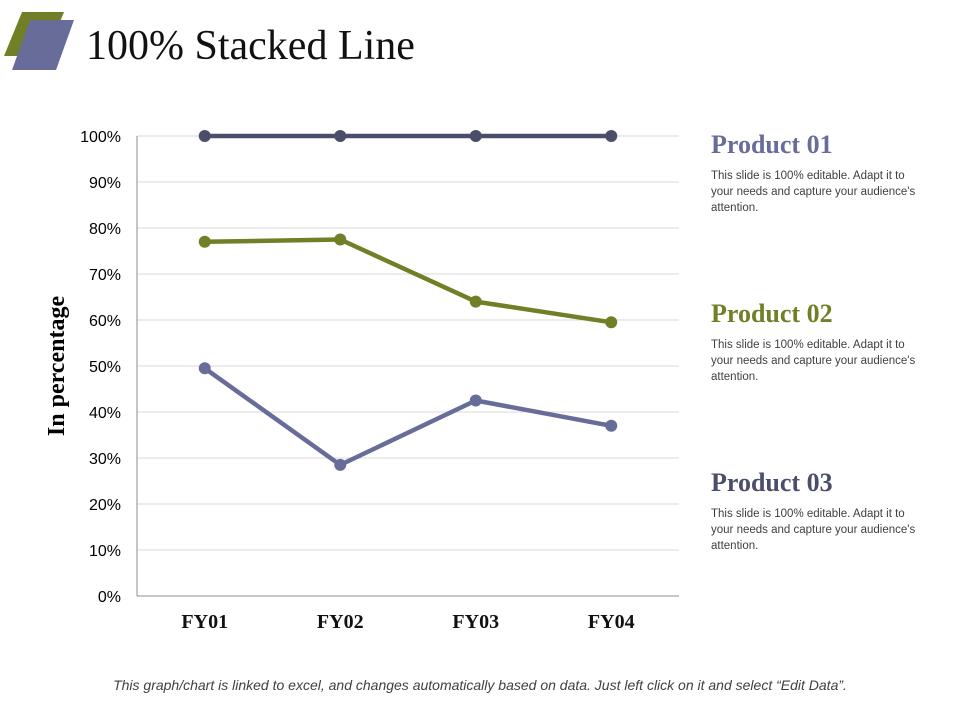 The height and width of the screenshot is (720, 960). Describe the element at coordinates (43, 45) in the screenshot. I see `logo-front-shape` at that location.